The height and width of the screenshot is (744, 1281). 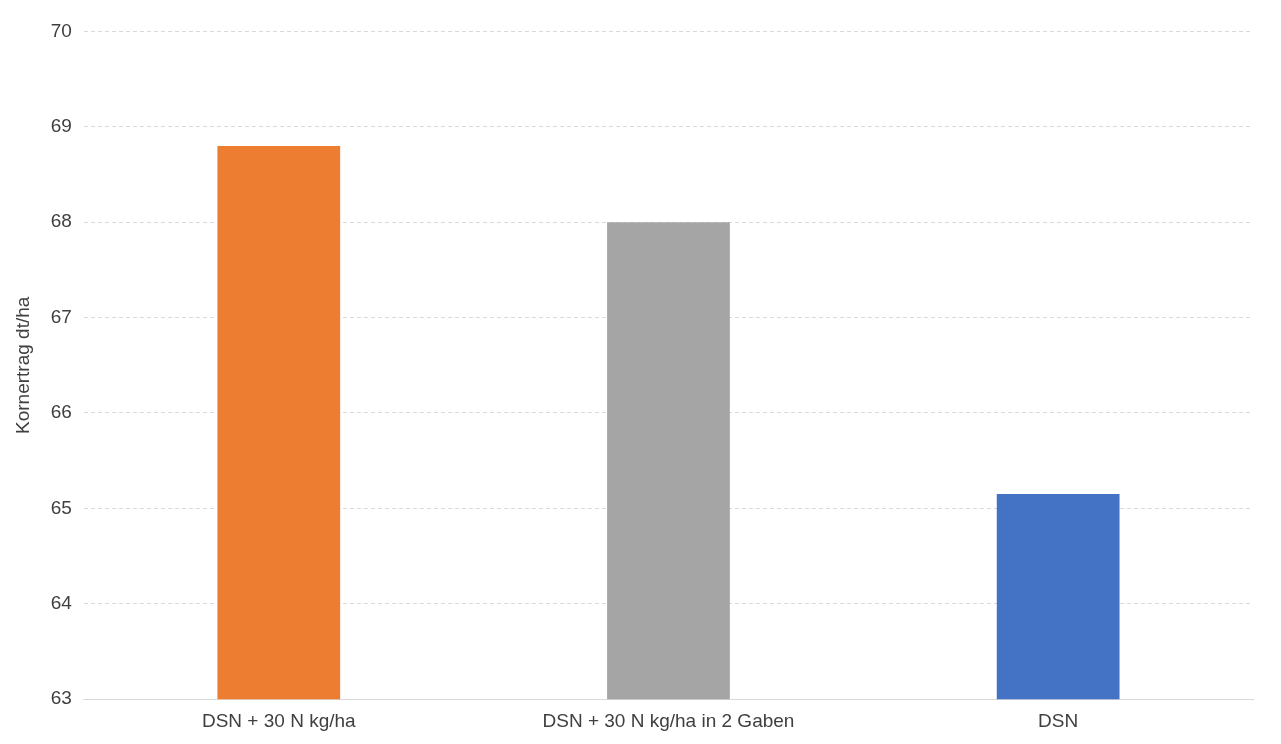 What do you see at coordinates (61, 221) in the screenshot?
I see `y-tick-label: 68` at bounding box center [61, 221].